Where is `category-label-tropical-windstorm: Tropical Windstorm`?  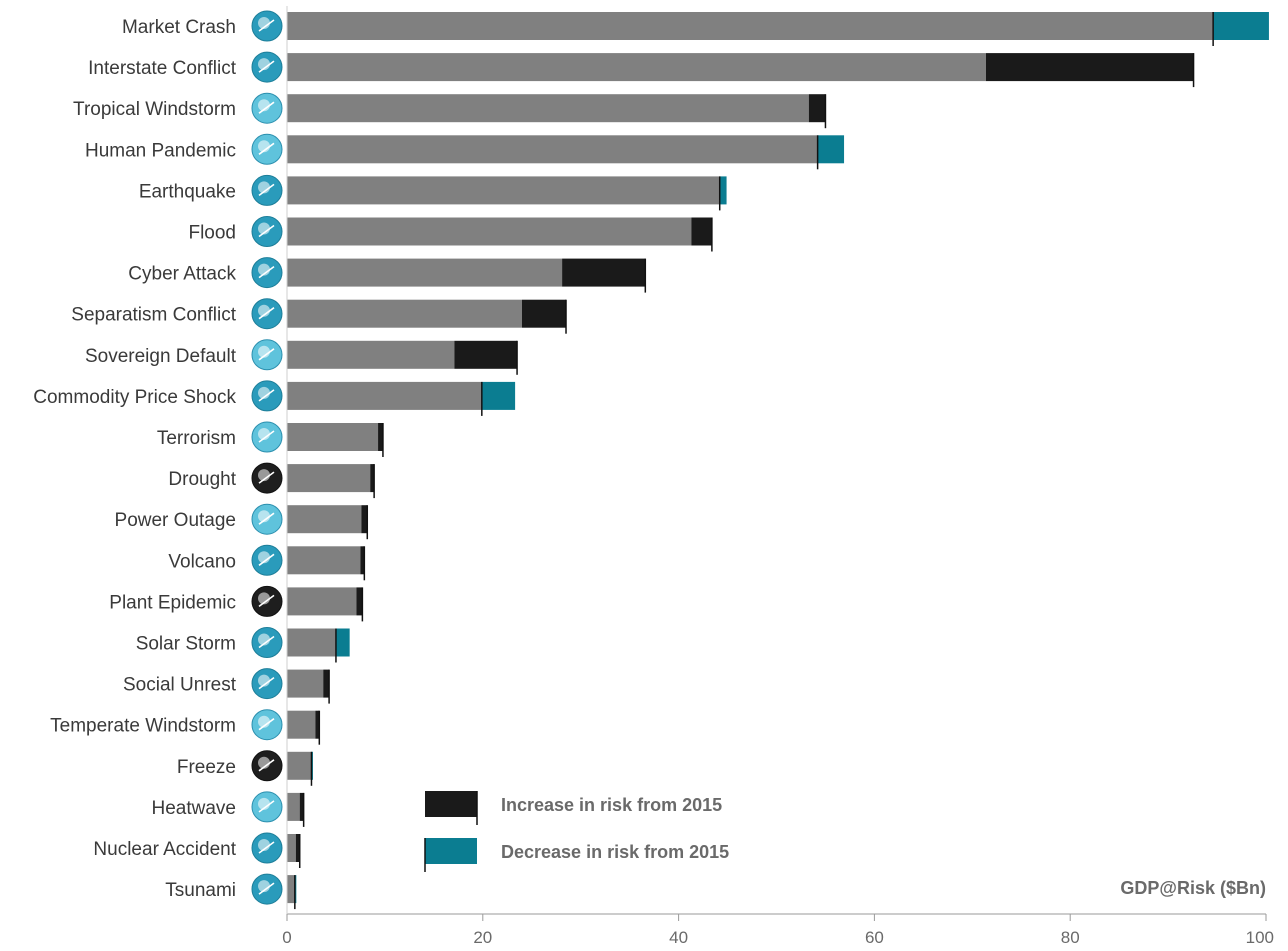
category-label-tropical-windstorm: Tropical Windstorm is located at coordinates (154, 109).